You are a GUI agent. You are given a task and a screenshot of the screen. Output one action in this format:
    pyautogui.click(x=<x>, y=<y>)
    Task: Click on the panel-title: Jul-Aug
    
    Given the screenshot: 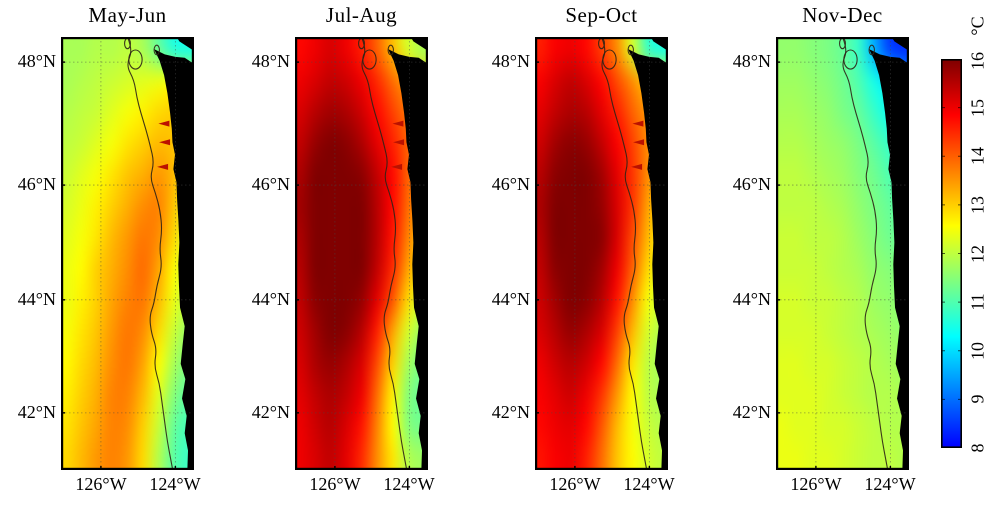 What is the action you would take?
    pyautogui.click(x=361, y=15)
    